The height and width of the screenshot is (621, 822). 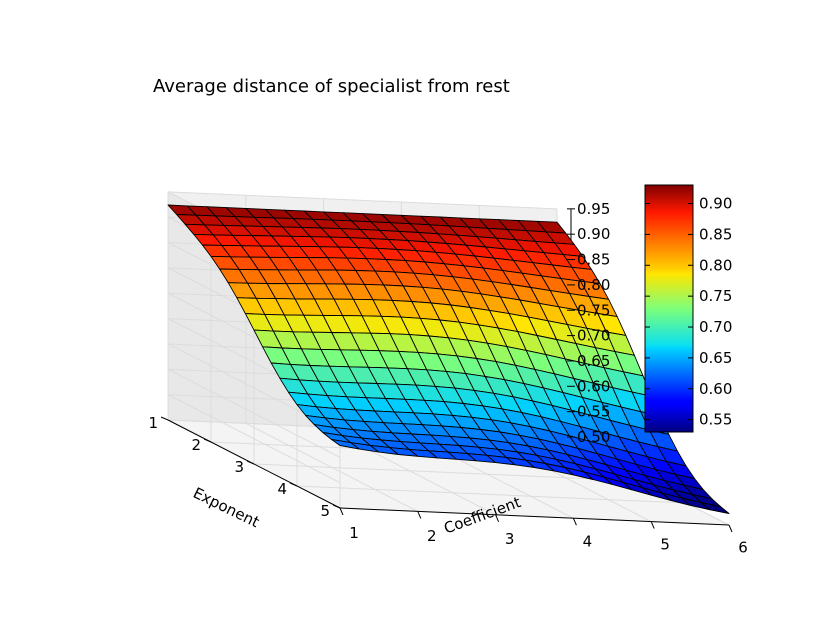 What do you see at coordinates (715, 327) in the screenshot?
I see `colorbar-tick-label: 0.70` at bounding box center [715, 327].